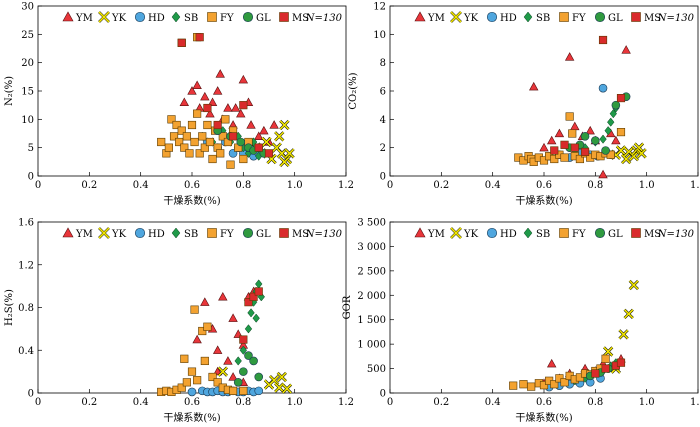 The height and width of the screenshot is (427, 700). Describe the element at coordinates (600, 233) in the screenshot. I see `legend-marker-gl` at that location.